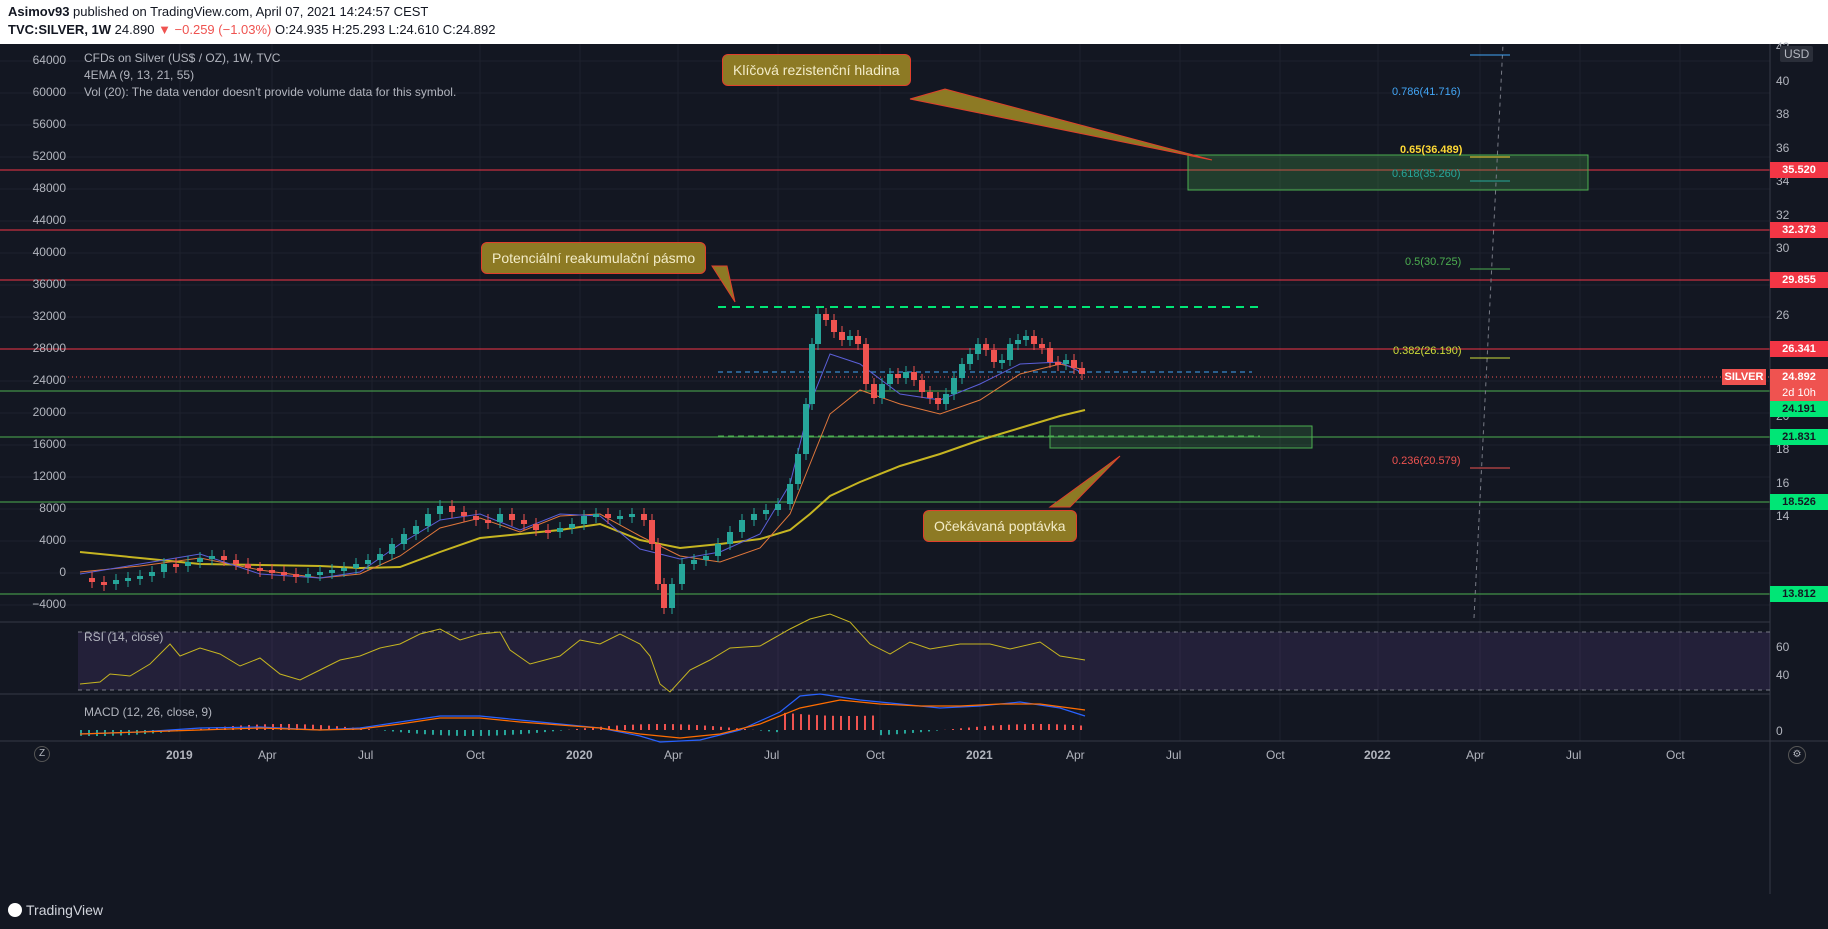 The height and width of the screenshot is (929, 1828). Describe the element at coordinates (1426, 174) in the screenshot. I see `fib-label-0618: 0.618(35.260)` at that location.